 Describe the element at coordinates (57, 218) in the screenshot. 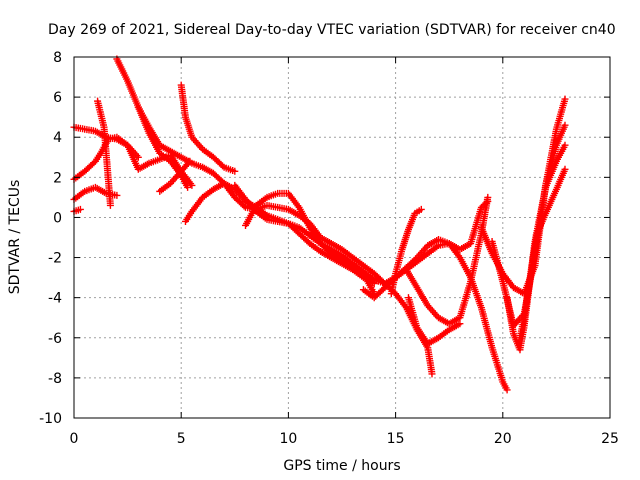

I see `y-tick-label: 0` at that location.